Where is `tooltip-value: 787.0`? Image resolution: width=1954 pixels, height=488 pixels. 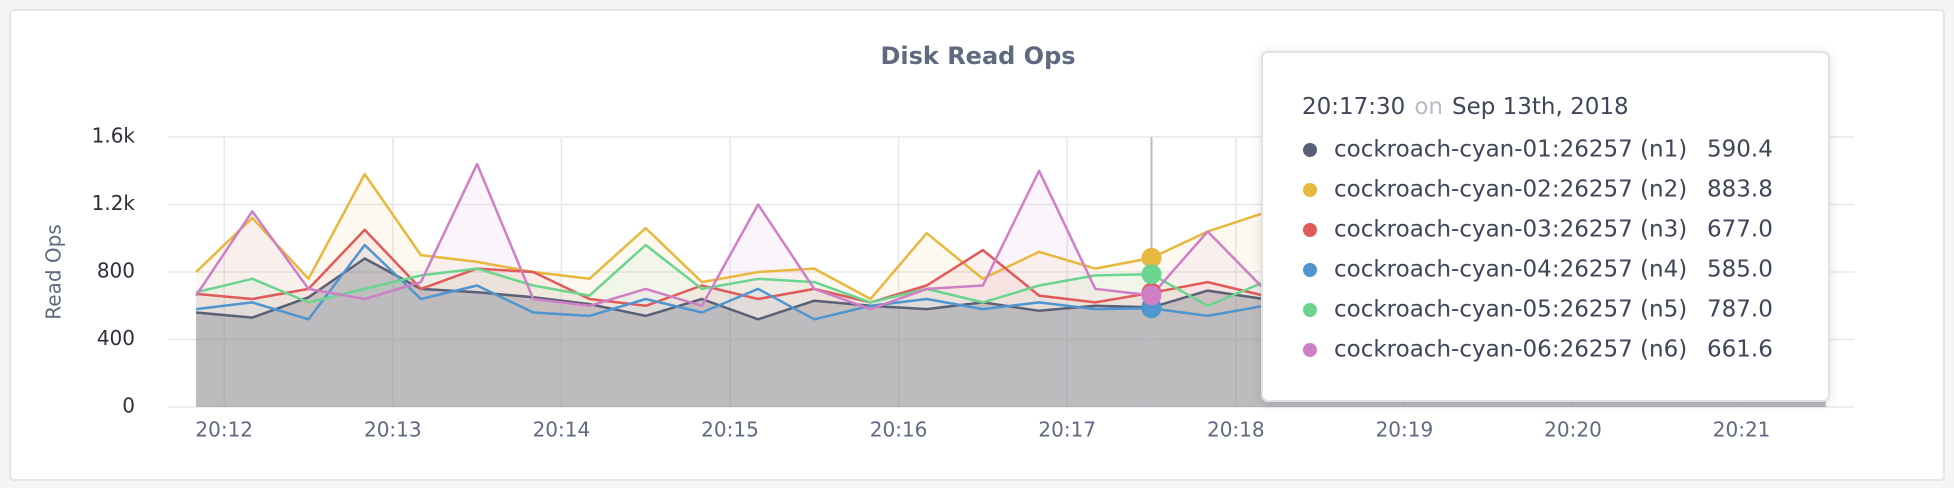 tooltip-value: 787.0 is located at coordinates (1740, 310).